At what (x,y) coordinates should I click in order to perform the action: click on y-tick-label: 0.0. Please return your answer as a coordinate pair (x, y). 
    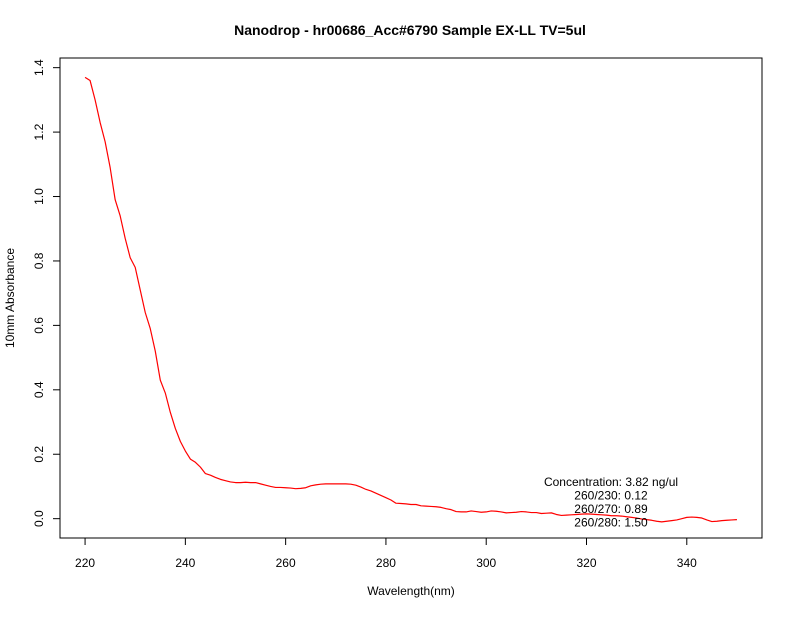
    Looking at the image, I should click on (39, 518).